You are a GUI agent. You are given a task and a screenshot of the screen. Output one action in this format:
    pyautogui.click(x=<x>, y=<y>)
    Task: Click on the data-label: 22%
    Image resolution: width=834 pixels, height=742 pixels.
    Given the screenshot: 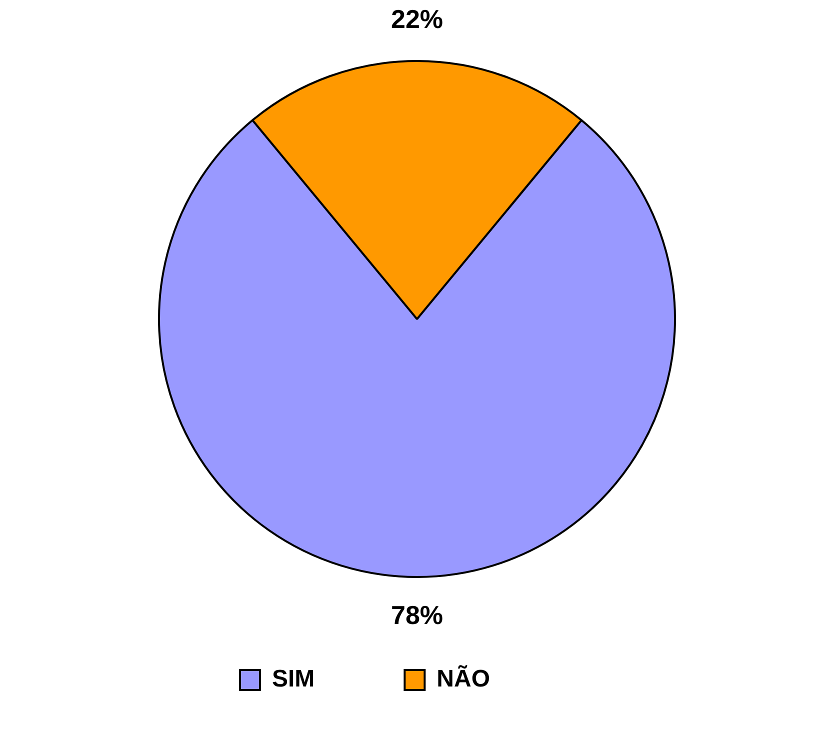 What is the action you would take?
    pyautogui.click(x=417, y=19)
    